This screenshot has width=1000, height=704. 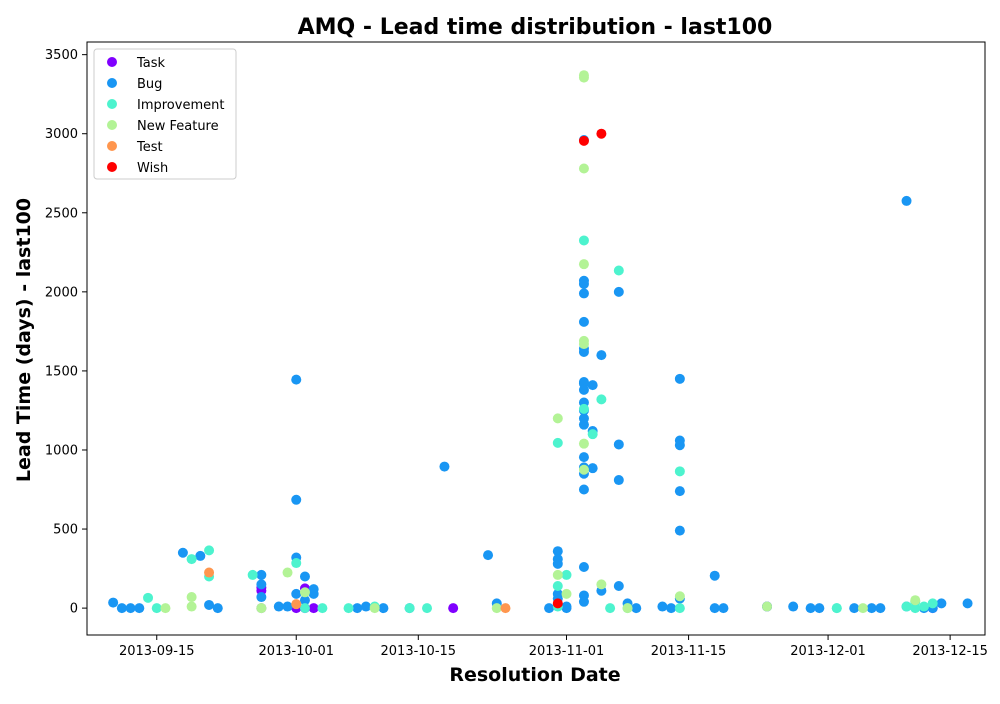 What do you see at coordinates (149, 147) in the screenshot?
I see `legend-label: Test` at bounding box center [149, 147].